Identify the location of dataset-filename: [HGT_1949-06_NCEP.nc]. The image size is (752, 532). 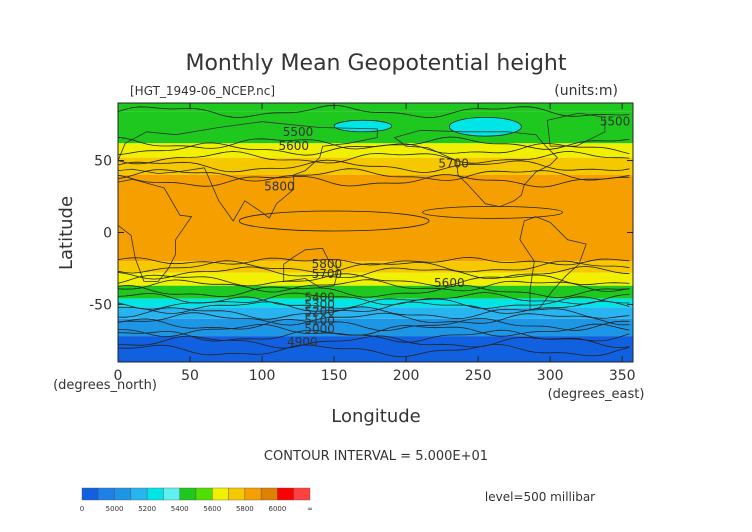
(202, 91).